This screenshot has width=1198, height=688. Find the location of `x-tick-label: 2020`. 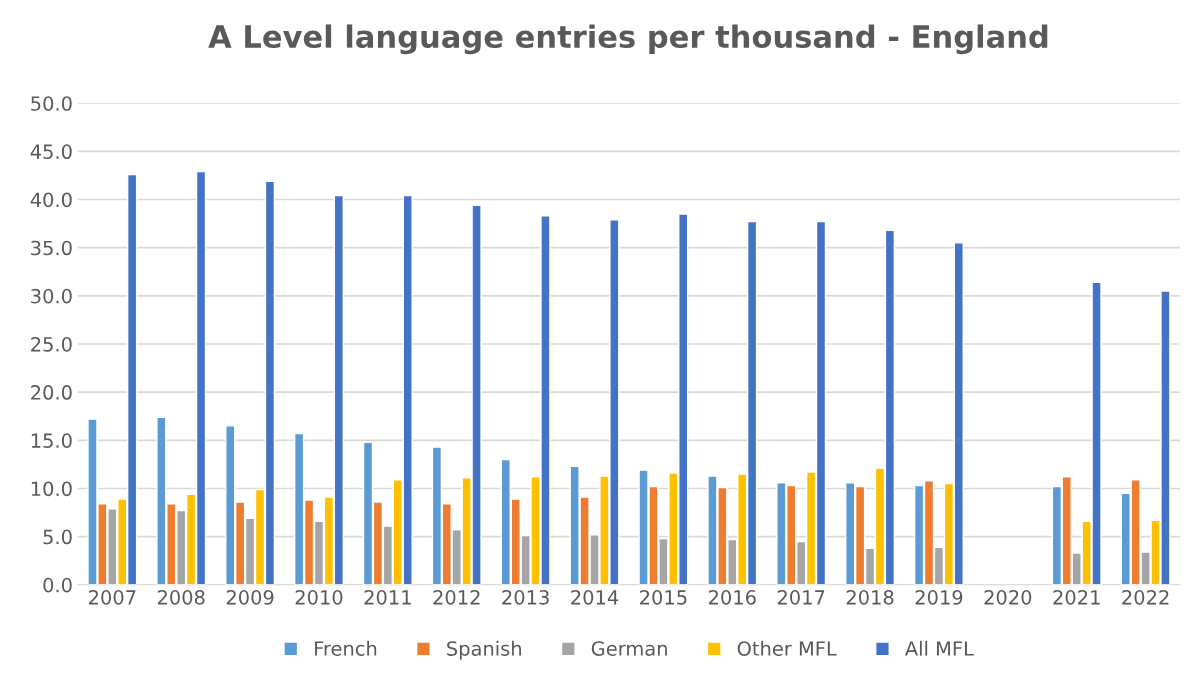

x-tick-label: 2020 is located at coordinates (1008, 597).